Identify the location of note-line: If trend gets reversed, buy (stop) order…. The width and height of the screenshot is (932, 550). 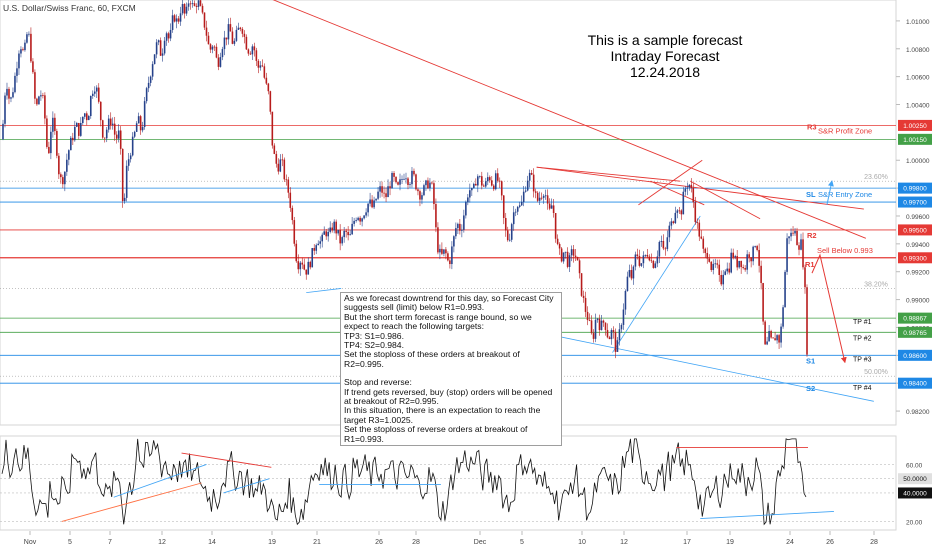
(448, 396).